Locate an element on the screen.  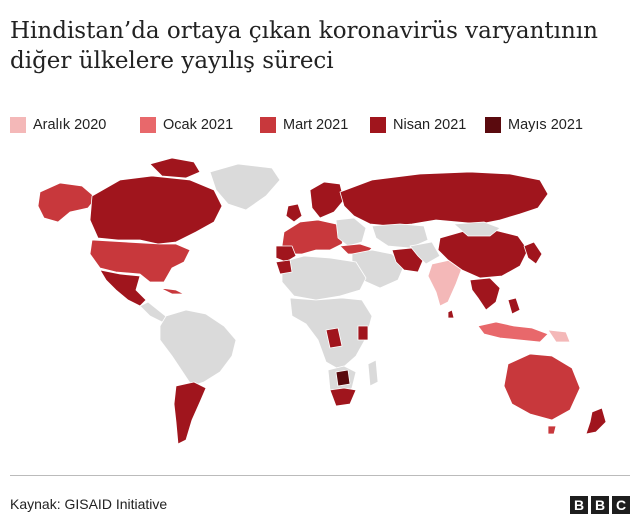
source-note: Kaynak: GISAID Initiative is located at coordinates (89, 504).